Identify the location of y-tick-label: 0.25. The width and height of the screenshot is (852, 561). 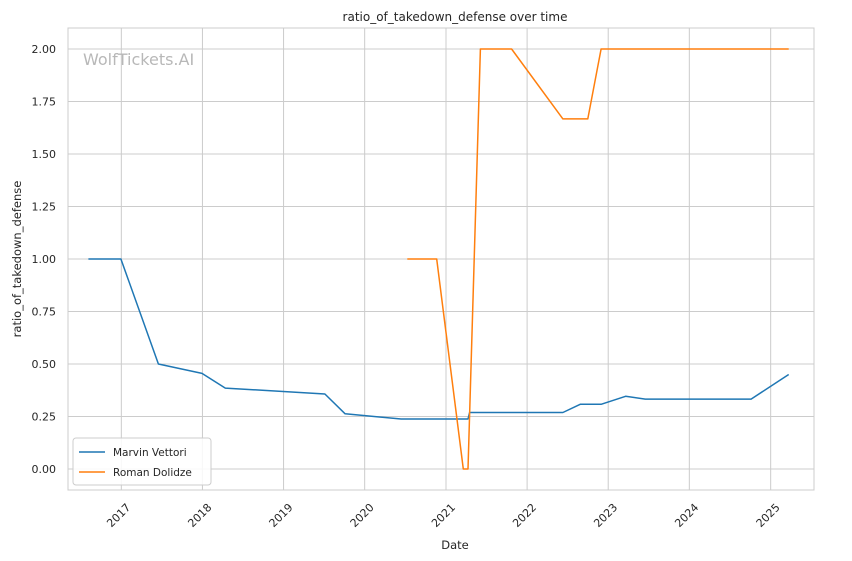
(44, 417).